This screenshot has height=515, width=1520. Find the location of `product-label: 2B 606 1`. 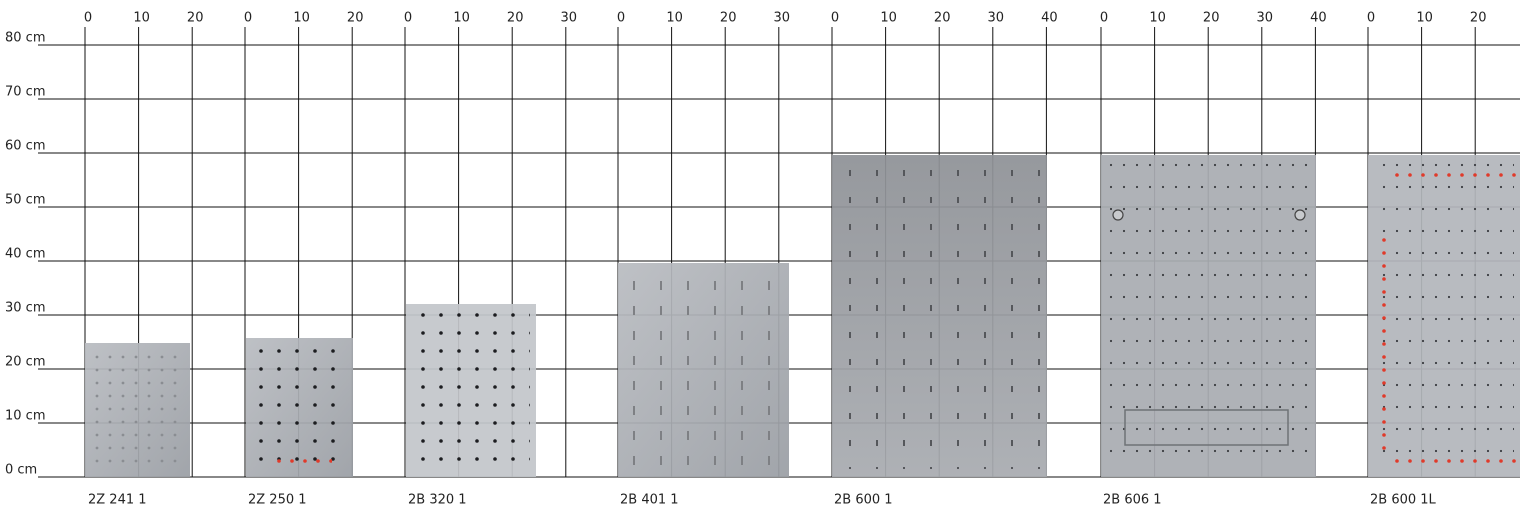

product-label: 2B 606 1 is located at coordinates (1132, 500).